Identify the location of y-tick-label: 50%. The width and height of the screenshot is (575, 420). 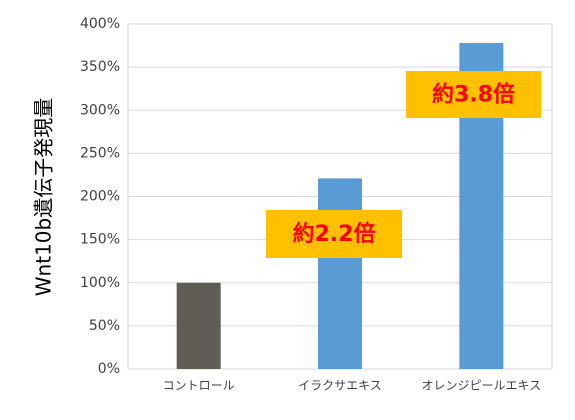
(104, 326).